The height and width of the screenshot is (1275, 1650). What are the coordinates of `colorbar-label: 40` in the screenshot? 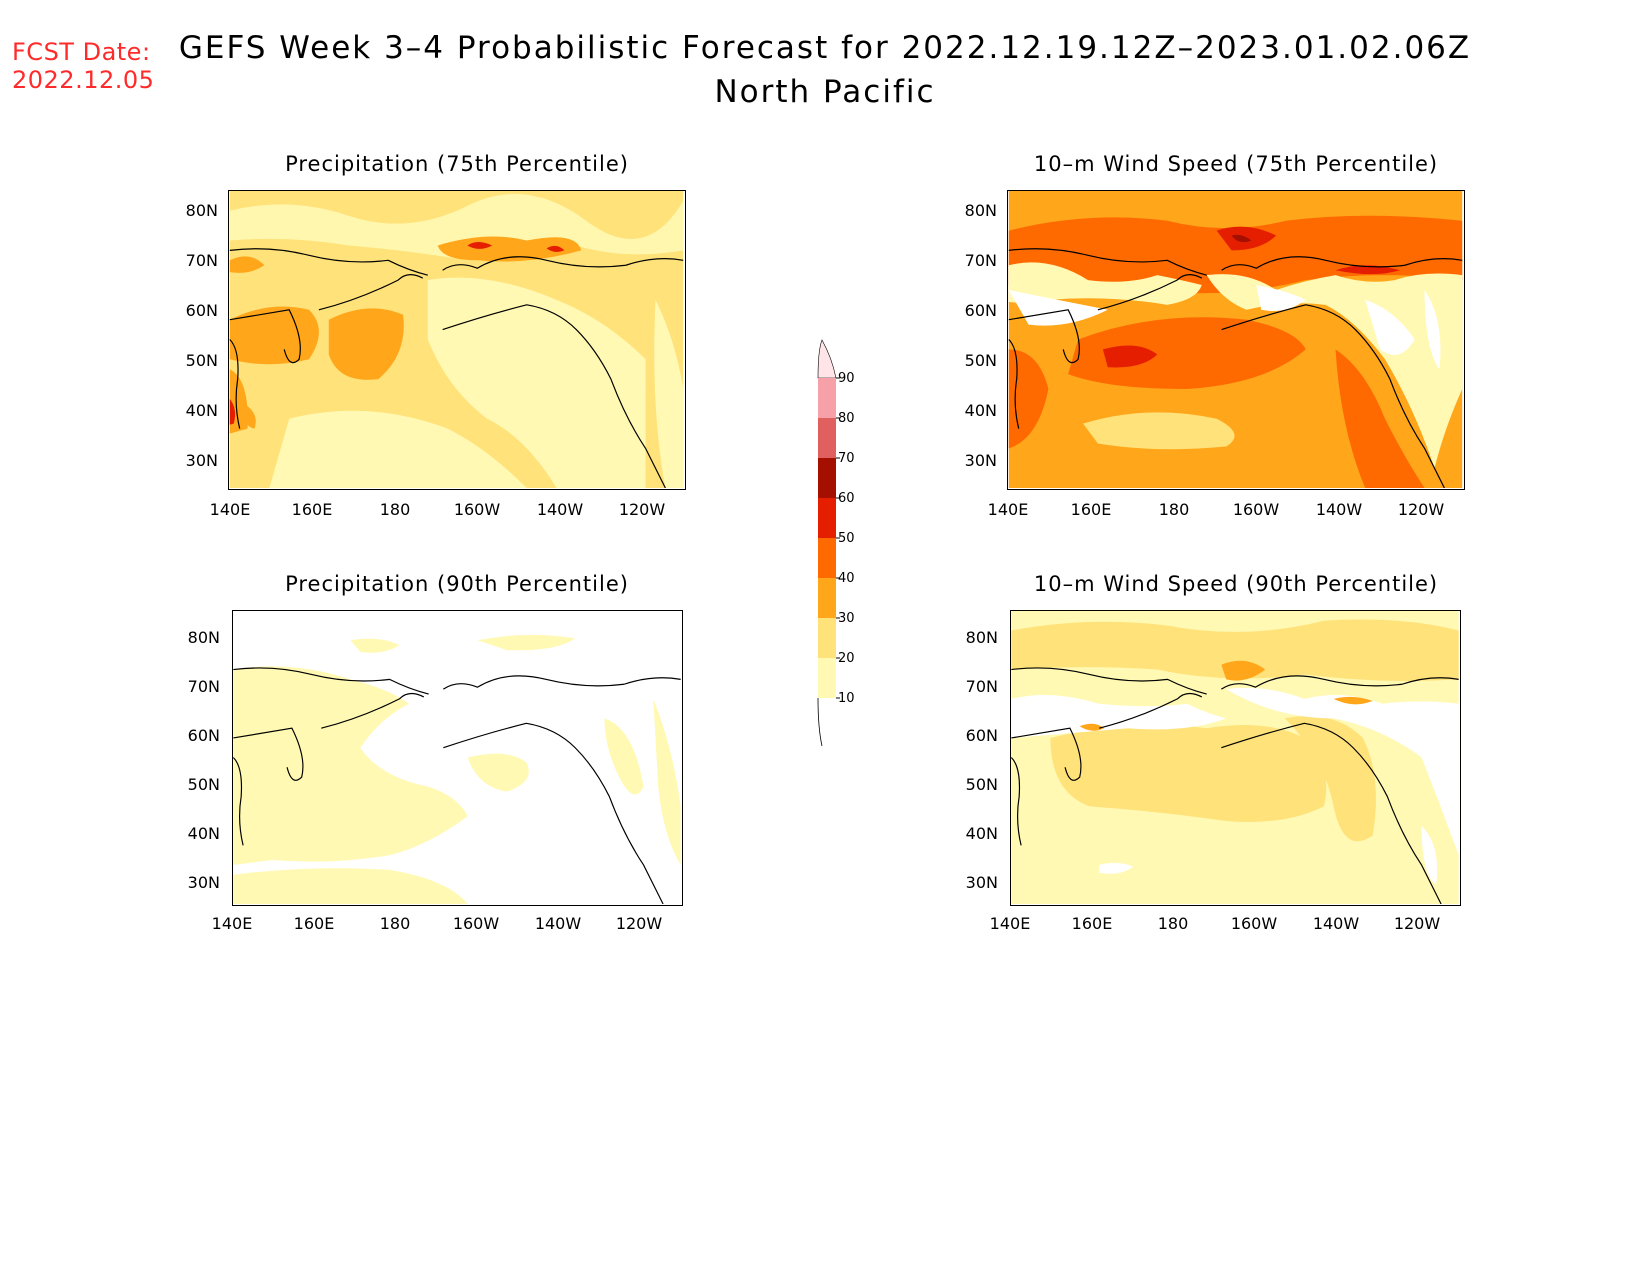 It's located at (846, 578).